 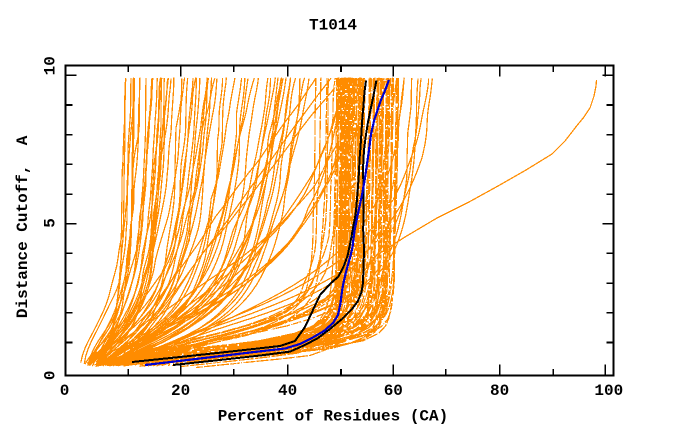 What do you see at coordinates (180, 391) in the screenshot?
I see `svg-text: 20` at bounding box center [180, 391].